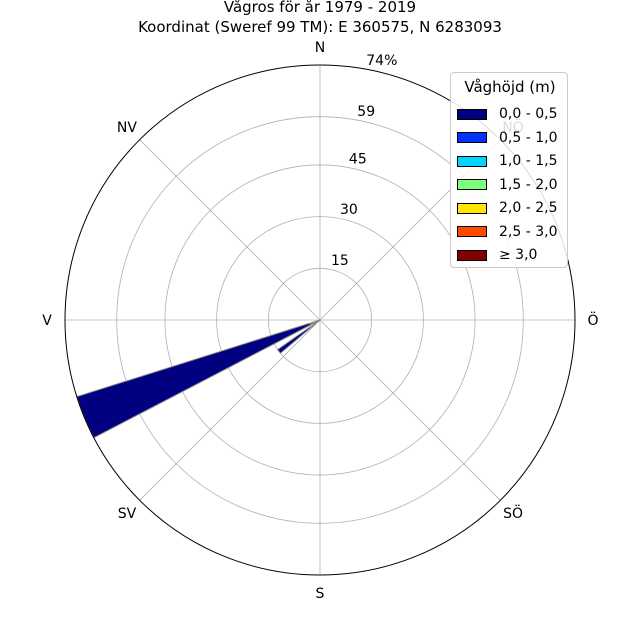 The width and height of the screenshot is (640, 640). I want to click on legend-item: 0,5 - 1,0, so click(507, 138).